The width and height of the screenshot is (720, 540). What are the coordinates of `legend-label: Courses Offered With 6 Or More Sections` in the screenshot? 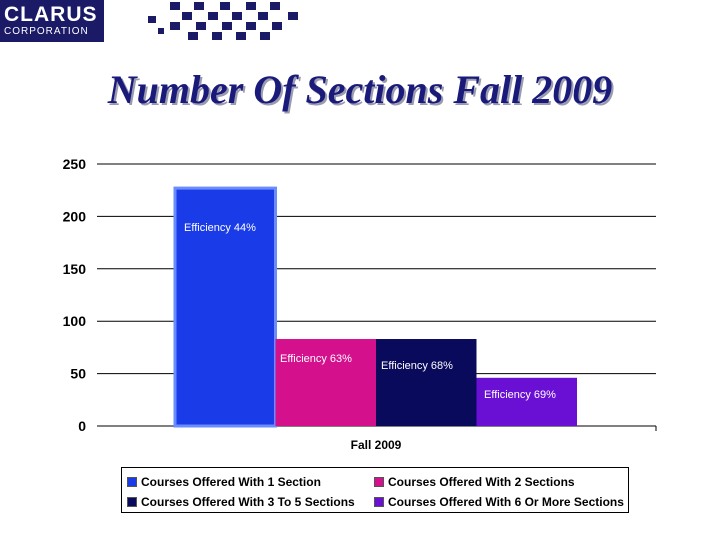 It's located at (506, 502).